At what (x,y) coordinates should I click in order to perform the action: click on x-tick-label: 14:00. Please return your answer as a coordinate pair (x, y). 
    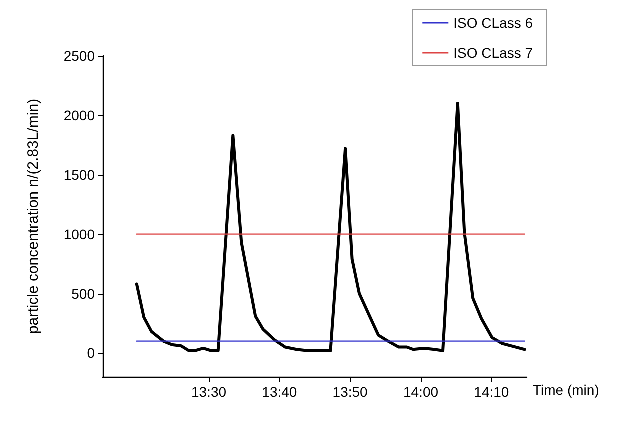
    Looking at the image, I should click on (421, 392).